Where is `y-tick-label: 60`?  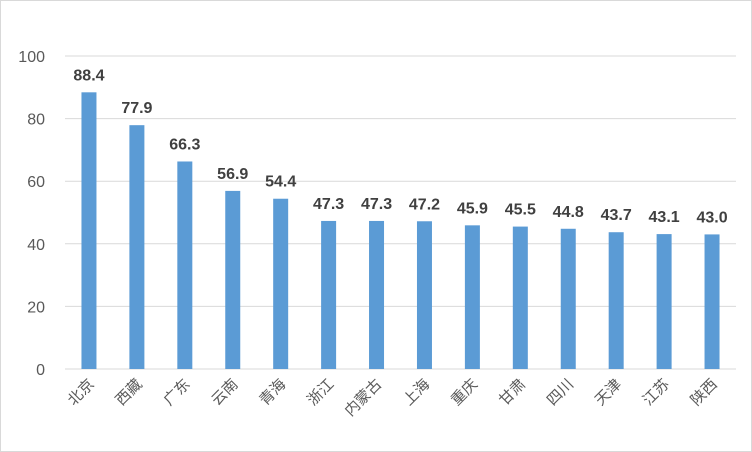
y-tick-label: 60 is located at coordinates (36, 182).